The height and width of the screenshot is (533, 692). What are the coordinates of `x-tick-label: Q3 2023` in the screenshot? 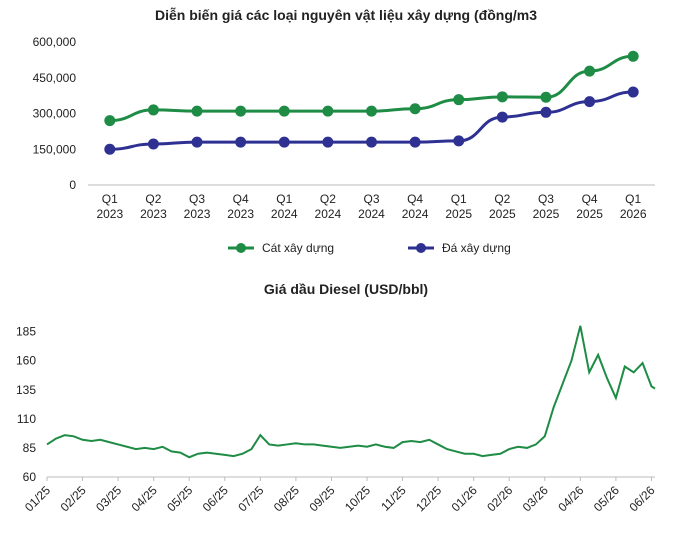 It's located at (197, 206).